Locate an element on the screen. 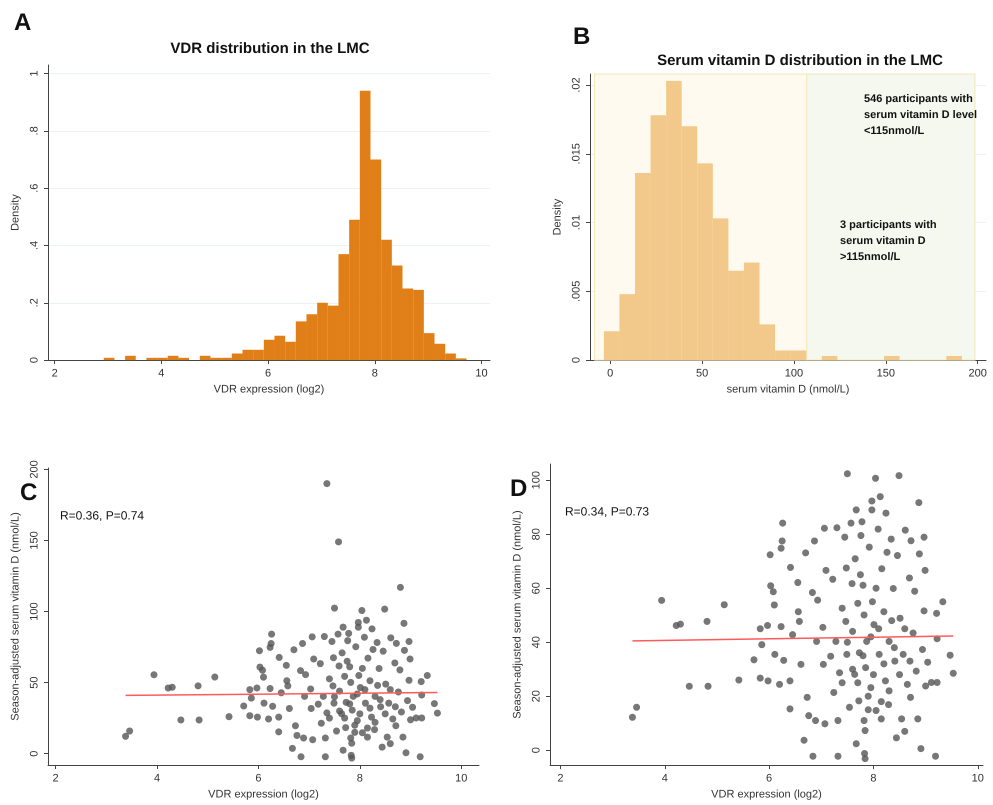 The image size is (993, 805). annotation: 546 participants with serum vitamin D level <115nmol/L is located at coordinates (922, 115).